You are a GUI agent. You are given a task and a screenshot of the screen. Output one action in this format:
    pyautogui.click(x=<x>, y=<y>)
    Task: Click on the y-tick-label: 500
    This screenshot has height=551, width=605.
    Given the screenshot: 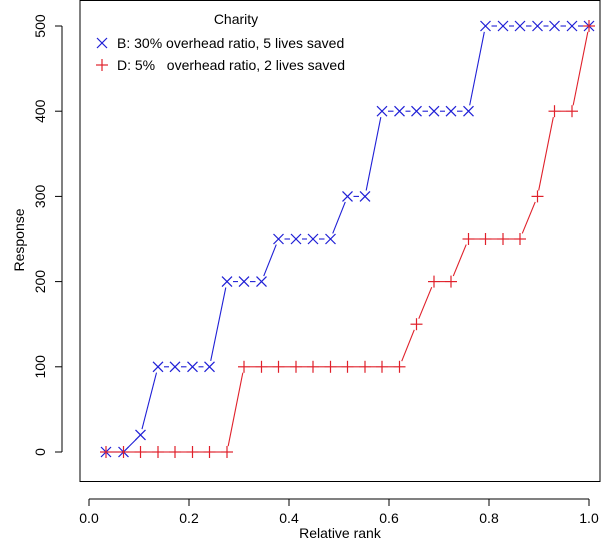 What is the action you would take?
    pyautogui.click(x=40, y=26)
    